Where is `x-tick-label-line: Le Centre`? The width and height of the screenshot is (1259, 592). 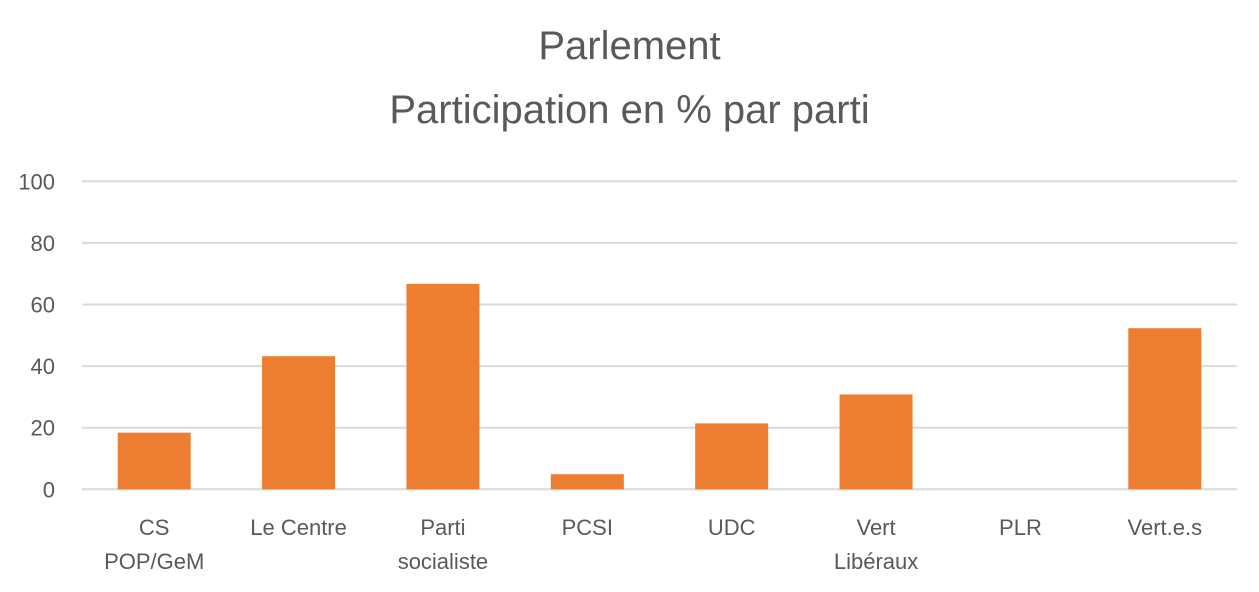
x-tick-label-line: Le Centre is located at coordinates (298, 527).